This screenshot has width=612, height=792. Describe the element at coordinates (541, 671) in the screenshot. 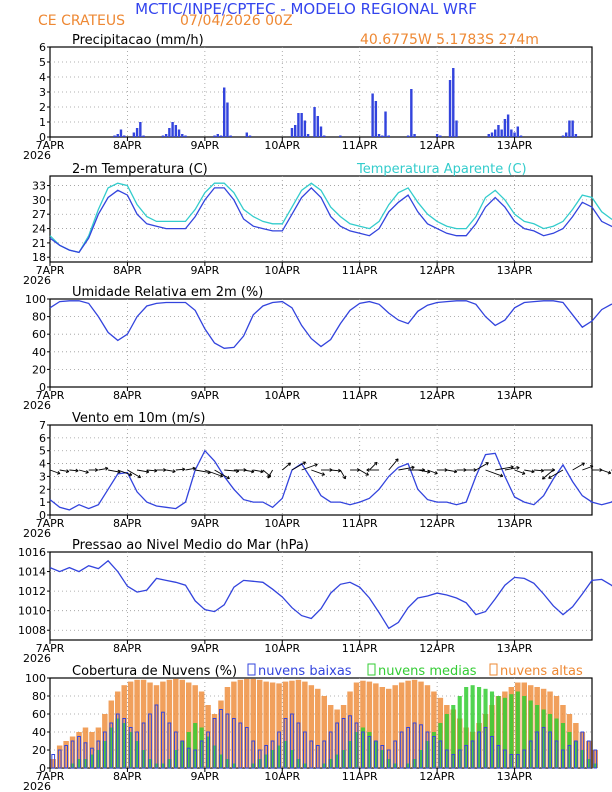

I see `legend-cloud-high: nuvens altas` at that location.